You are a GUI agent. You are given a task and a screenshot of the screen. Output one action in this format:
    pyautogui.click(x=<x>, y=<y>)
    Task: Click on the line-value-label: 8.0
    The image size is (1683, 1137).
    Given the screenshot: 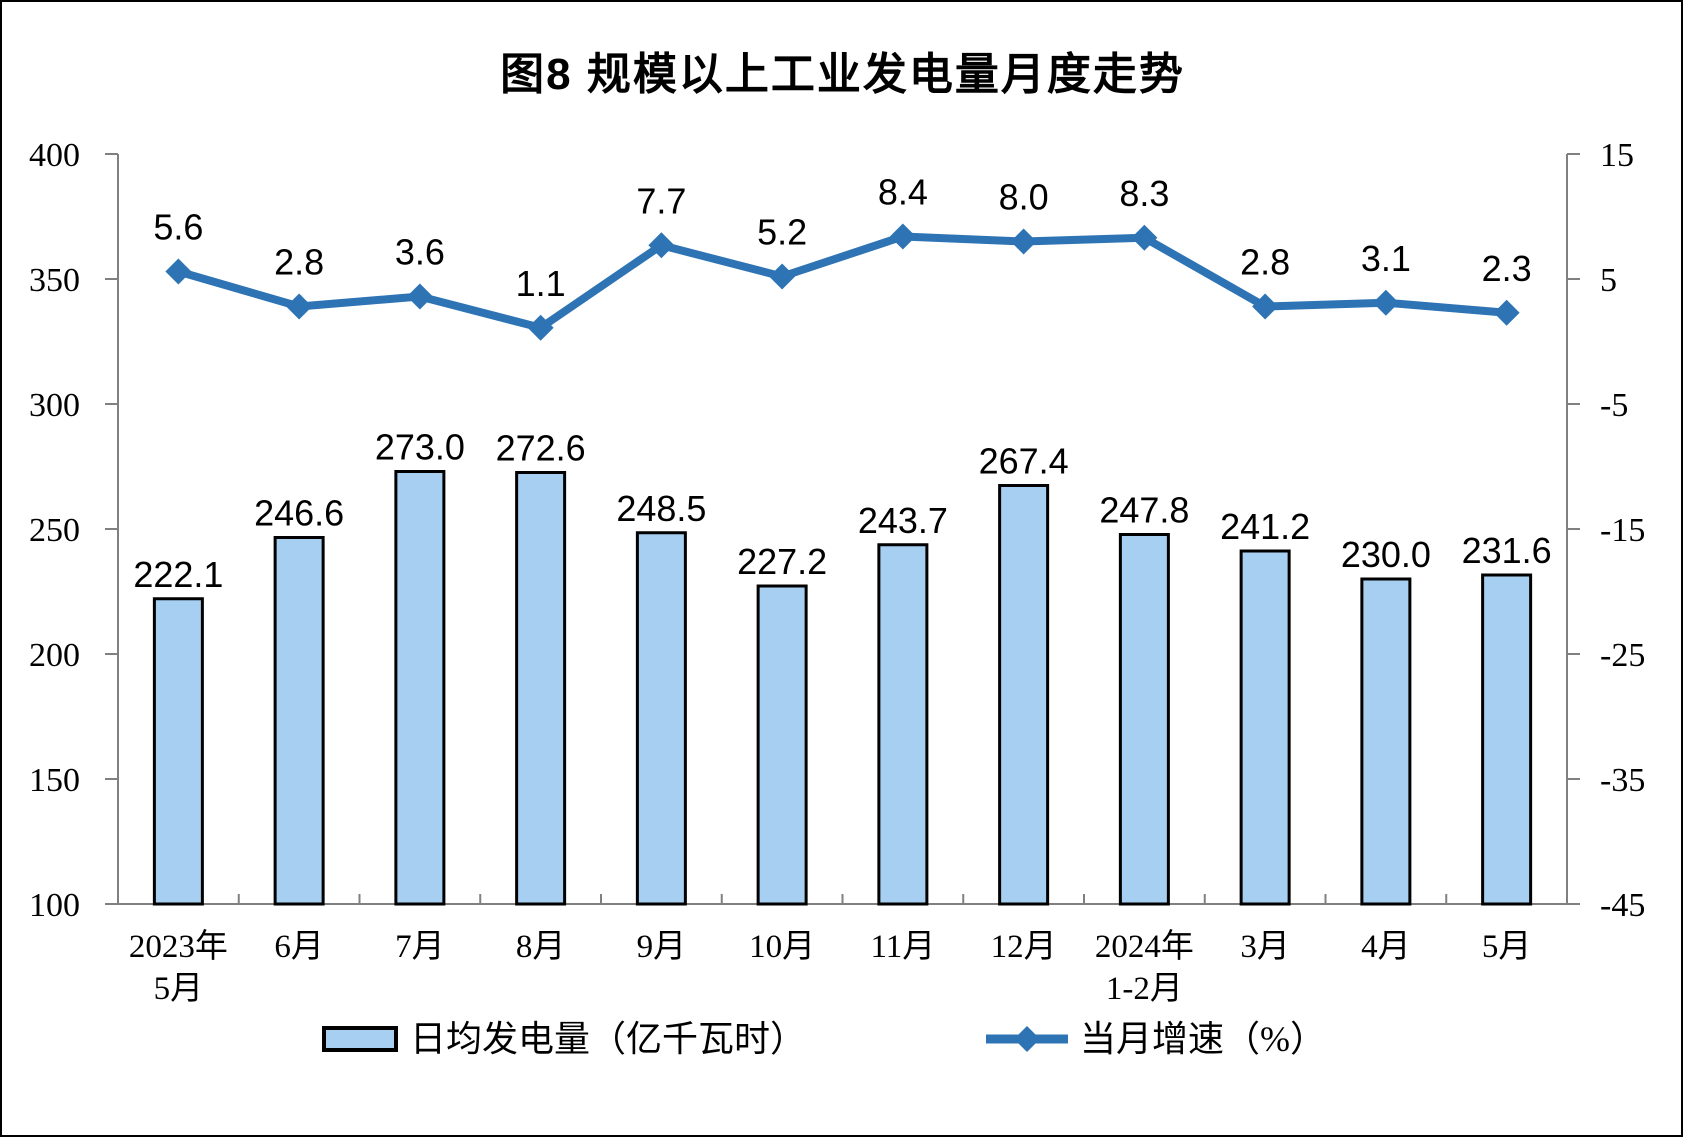 What is the action you would take?
    pyautogui.click(x=1024, y=197)
    